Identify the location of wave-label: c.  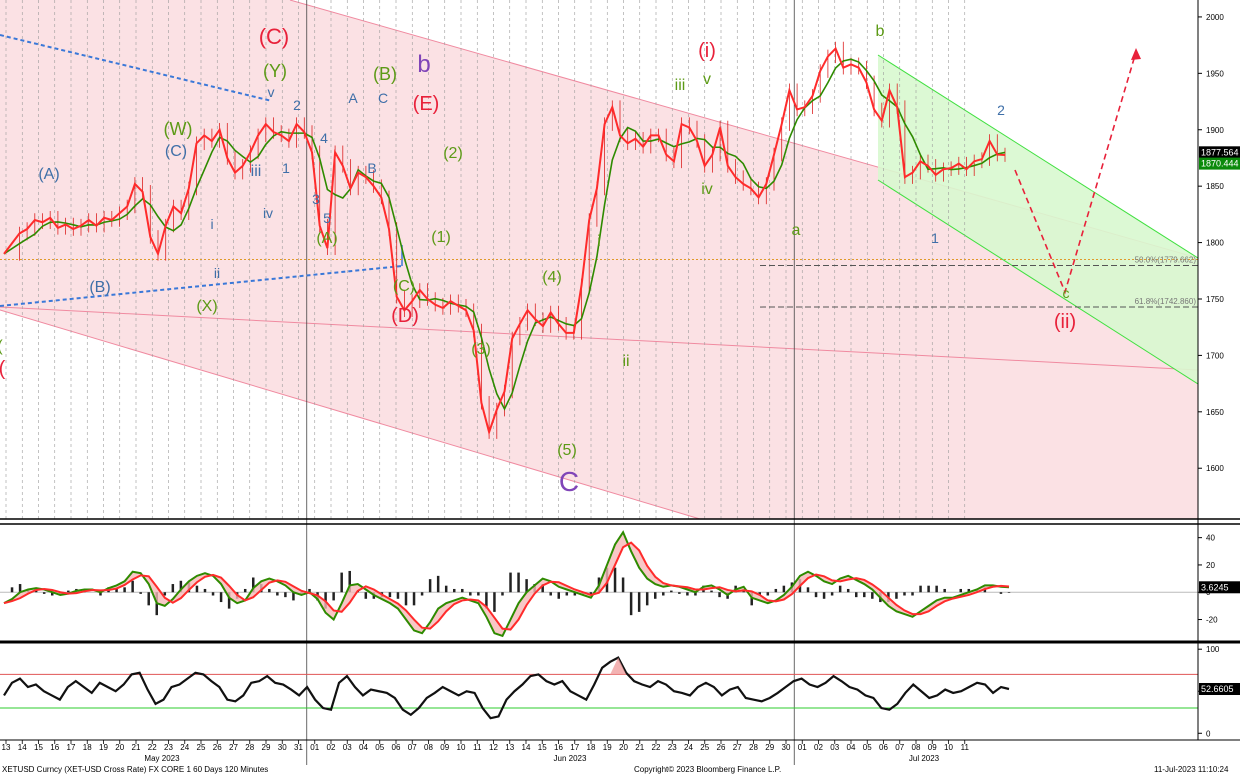
(1066, 293).